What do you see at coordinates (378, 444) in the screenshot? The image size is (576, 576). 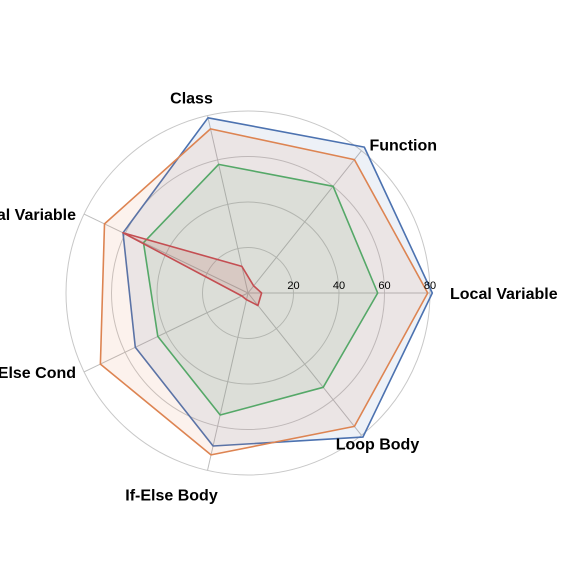 I see `axis-label-loop-body: Loop Body` at bounding box center [378, 444].